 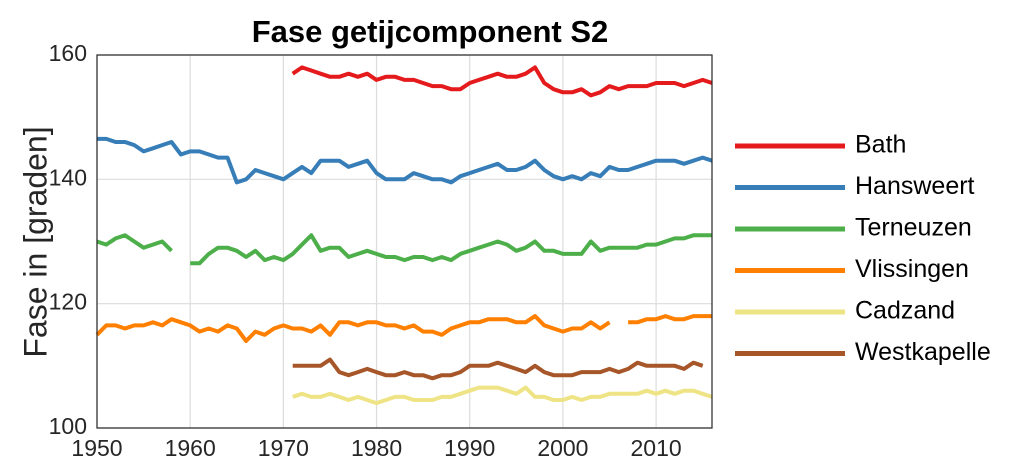 I want to click on y-tick-label: 140, so click(x=68, y=177).